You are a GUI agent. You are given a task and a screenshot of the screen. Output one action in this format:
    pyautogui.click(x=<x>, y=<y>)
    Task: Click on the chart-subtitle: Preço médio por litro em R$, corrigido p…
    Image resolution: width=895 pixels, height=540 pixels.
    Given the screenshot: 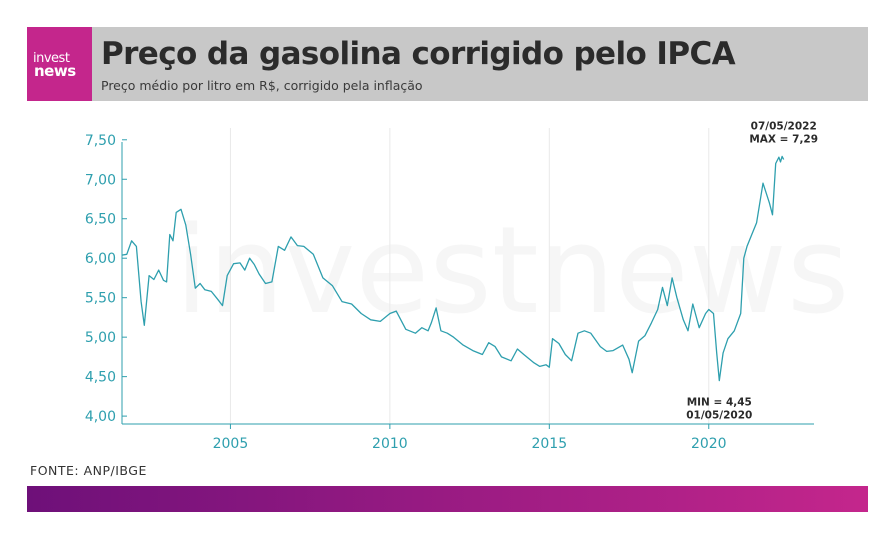 What is the action you would take?
    pyautogui.click(x=262, y=85)
    